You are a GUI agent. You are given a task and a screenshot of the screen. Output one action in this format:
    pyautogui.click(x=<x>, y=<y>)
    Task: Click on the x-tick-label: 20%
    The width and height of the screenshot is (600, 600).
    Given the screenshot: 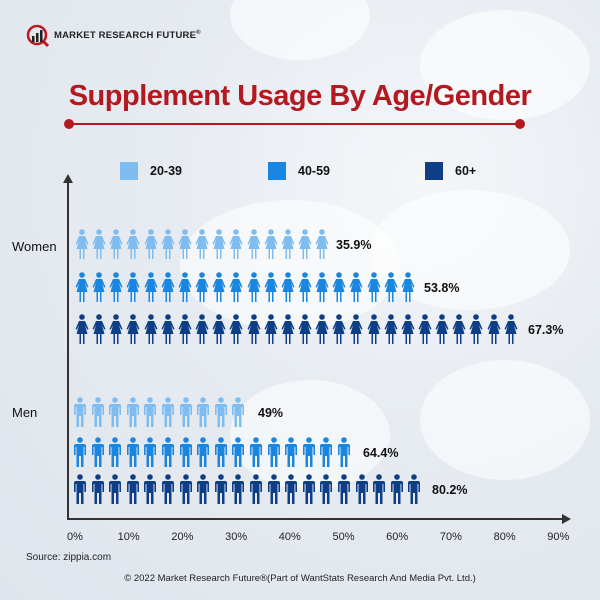 What is the action you would take?
    pyautogui.click(x=182, y=537)
    